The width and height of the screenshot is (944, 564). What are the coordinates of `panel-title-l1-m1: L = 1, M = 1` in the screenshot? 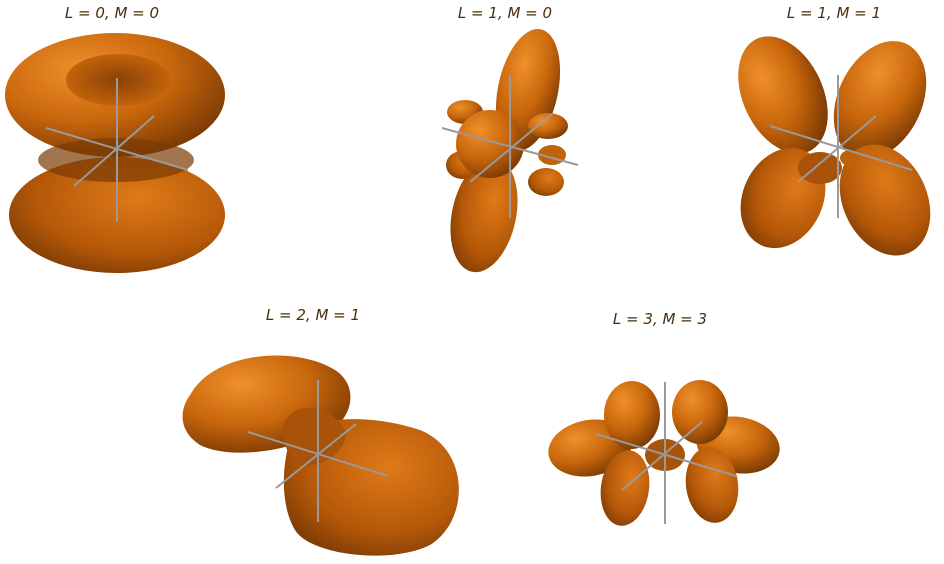 It's located at (834, 13).